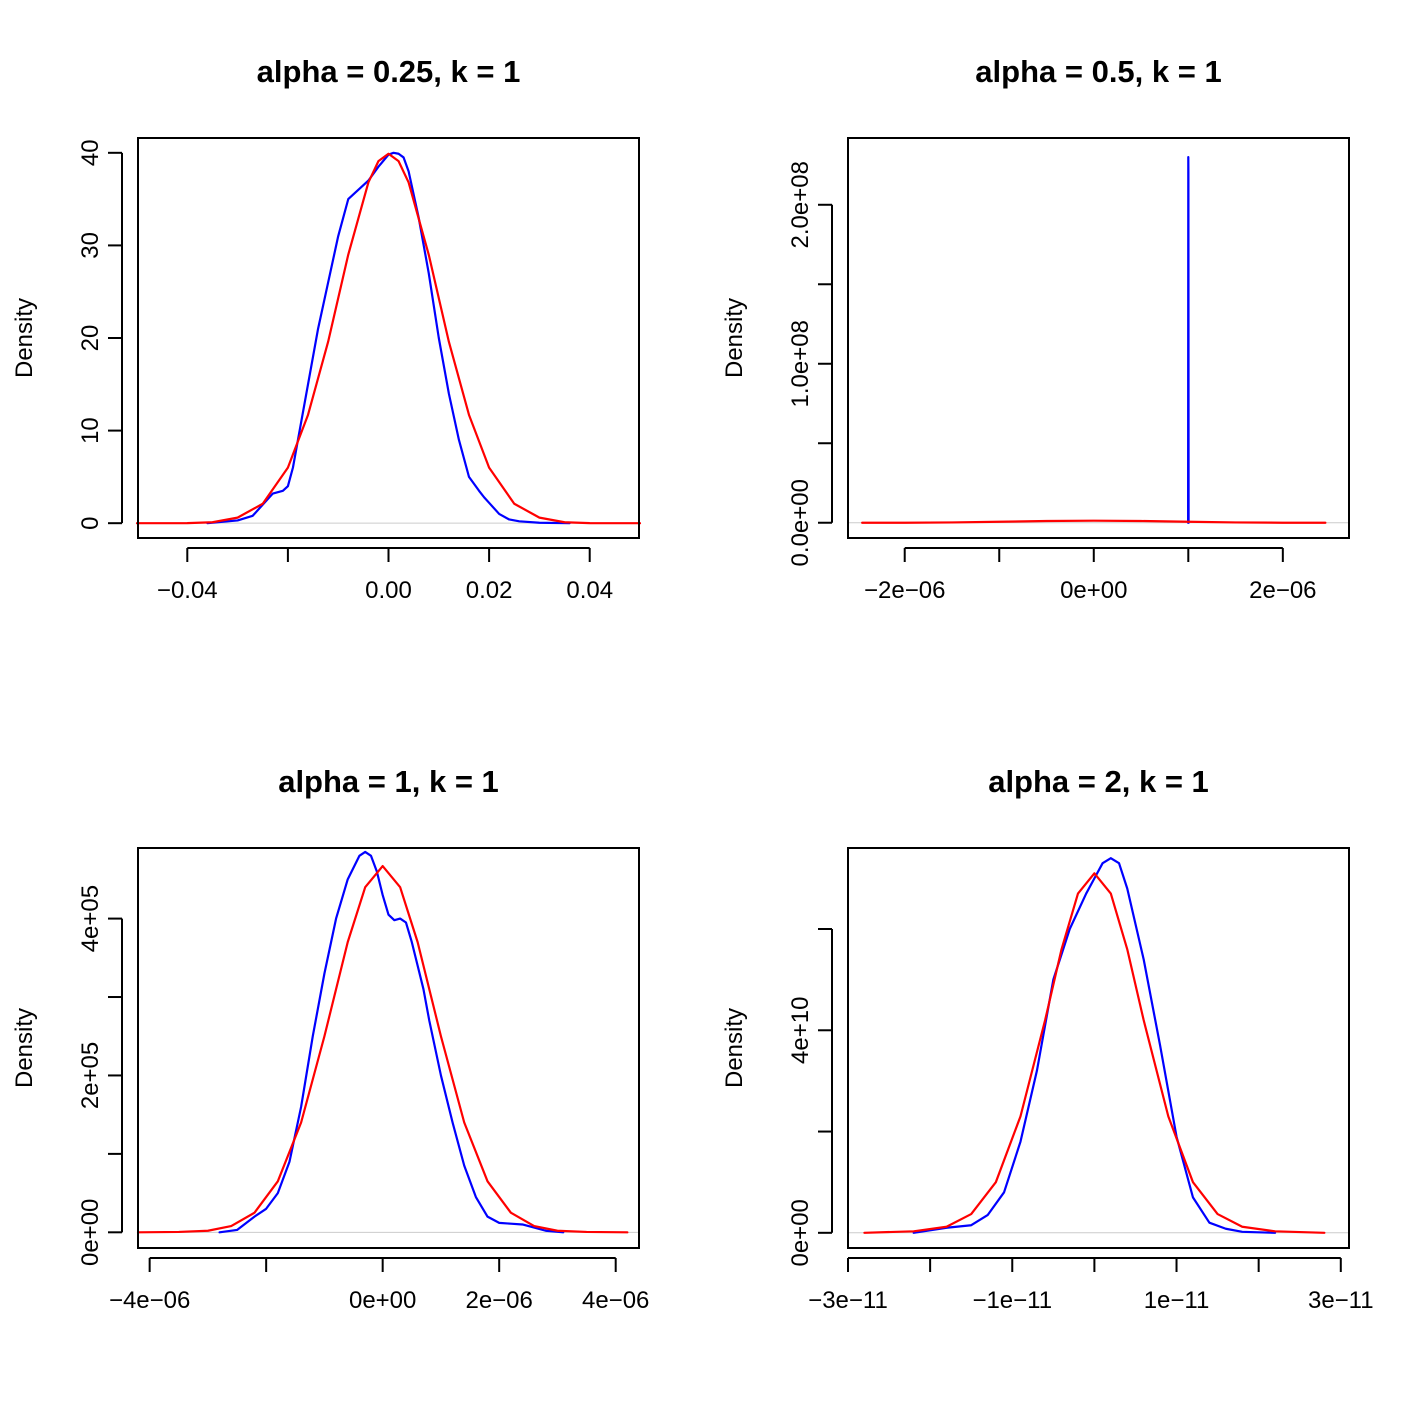 The height and width of the screenshot is (1420, 1420). What do you see at coordinates (90, 152) in the screenshot?
I see `y-tick-label: 40` at bounding box center [90, 152].